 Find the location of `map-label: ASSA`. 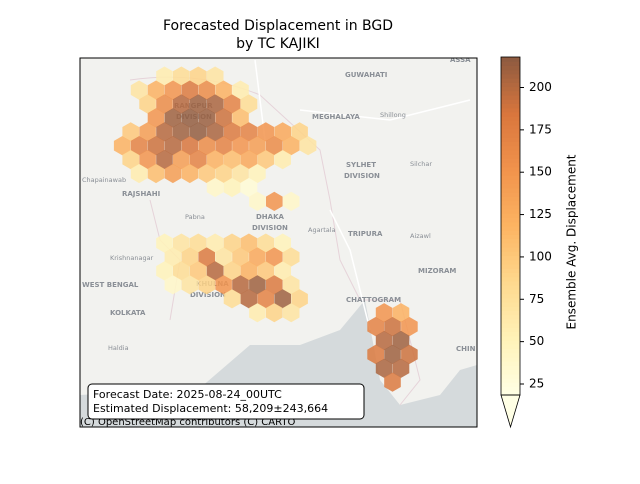

map-label: ASSA is located at coordinates (460, 60).